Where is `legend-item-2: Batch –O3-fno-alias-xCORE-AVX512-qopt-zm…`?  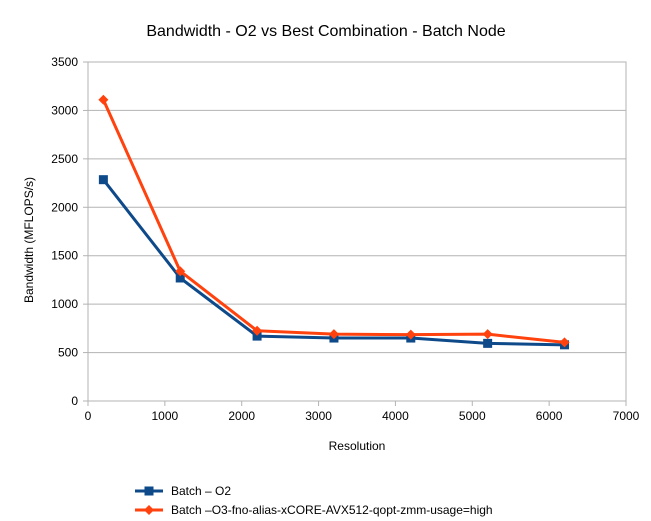 legend-item-2: Batch –O3-fno-alias-xCORE-AVX512-qopt-zm… is located at coordinates (314, 510).